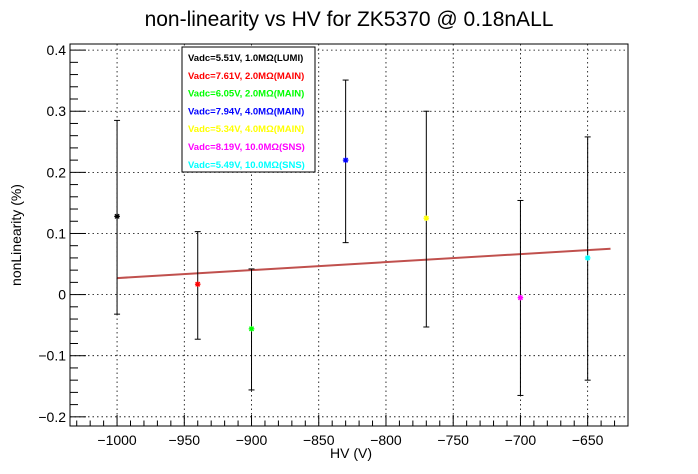 This screenshot has width=698, height=474. I want to click on legend-entry-4: Vadc=5.34V, 4.0MΩ(MAIN), so click(246, 129).